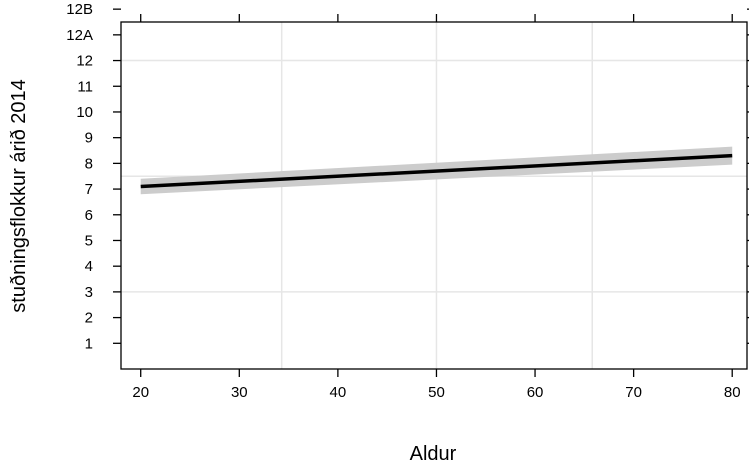 Image resolution: width=749 pixels, height=464 pixels. What do you see at coordinates (79, 9) in the screenshot?
I see `y-tick-label: 12B` at bounding box center [79, 9].